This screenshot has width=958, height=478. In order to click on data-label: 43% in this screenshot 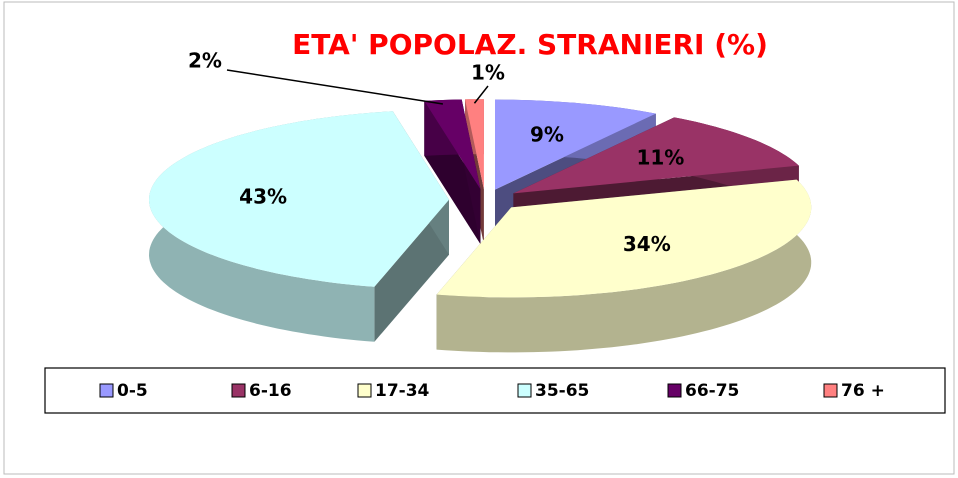, I will do `click(263, 196)`.